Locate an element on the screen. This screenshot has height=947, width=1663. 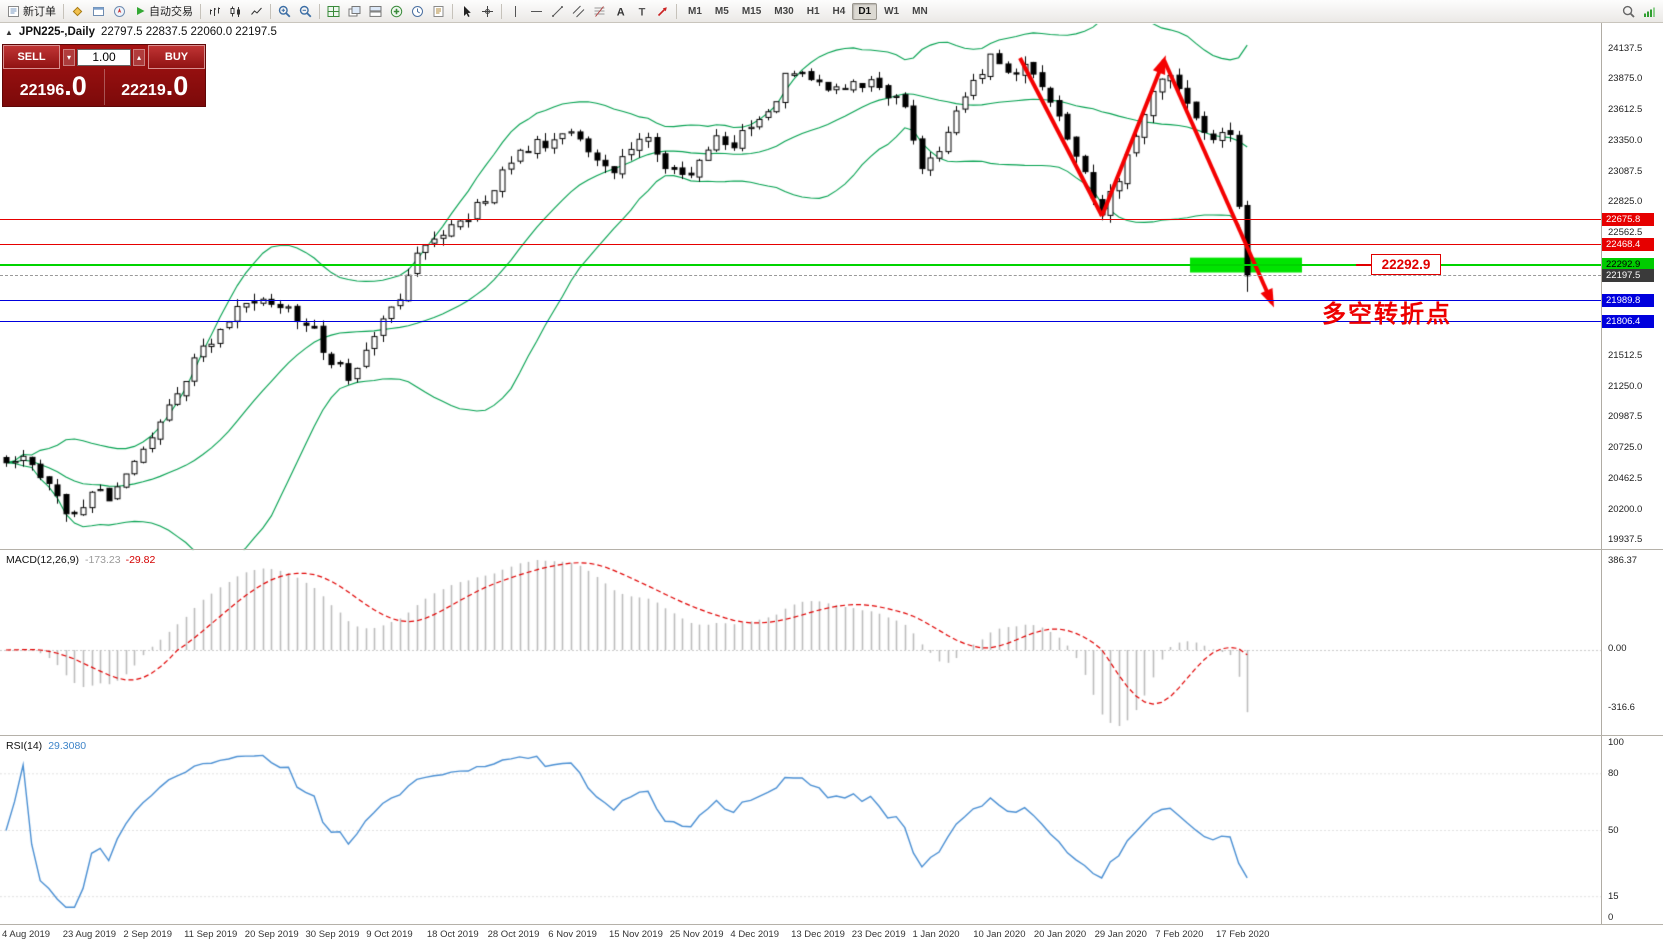
buy-price-pips: .0 is located at coordinates (177, 86).